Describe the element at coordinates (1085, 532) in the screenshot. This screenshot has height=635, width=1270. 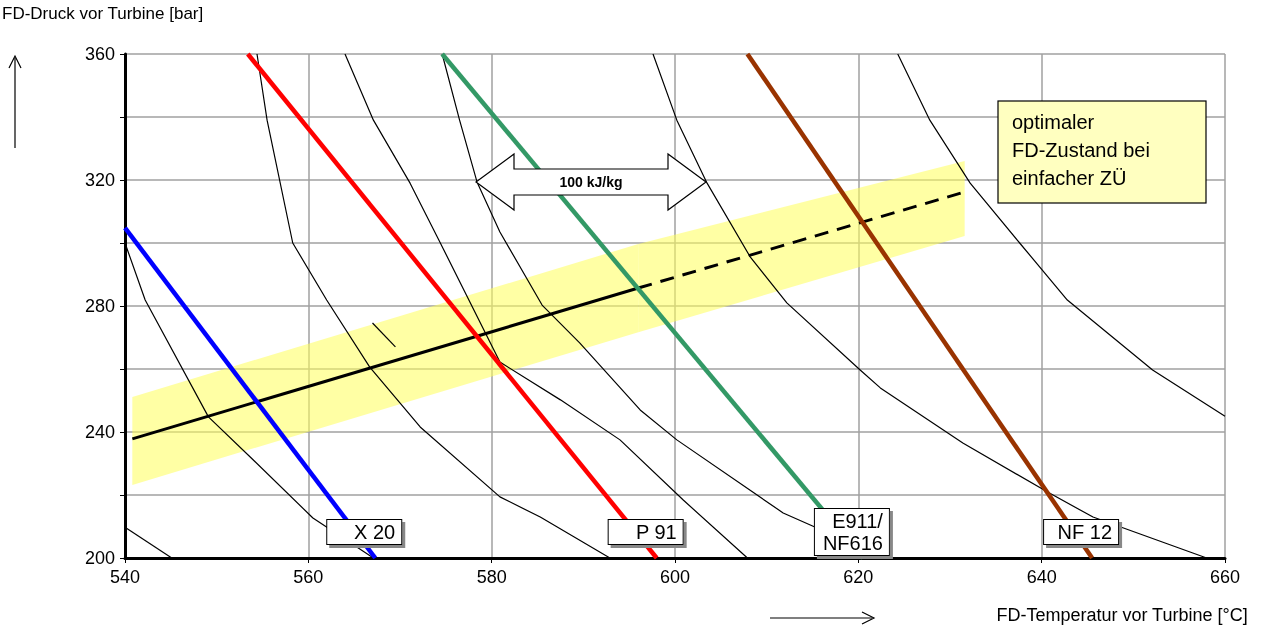
I see `series-label: NF 12` at that location.